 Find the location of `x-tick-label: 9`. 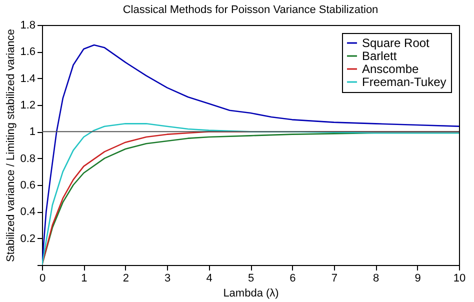

x-tick-label: 9 is located at coordinates (417, 278).